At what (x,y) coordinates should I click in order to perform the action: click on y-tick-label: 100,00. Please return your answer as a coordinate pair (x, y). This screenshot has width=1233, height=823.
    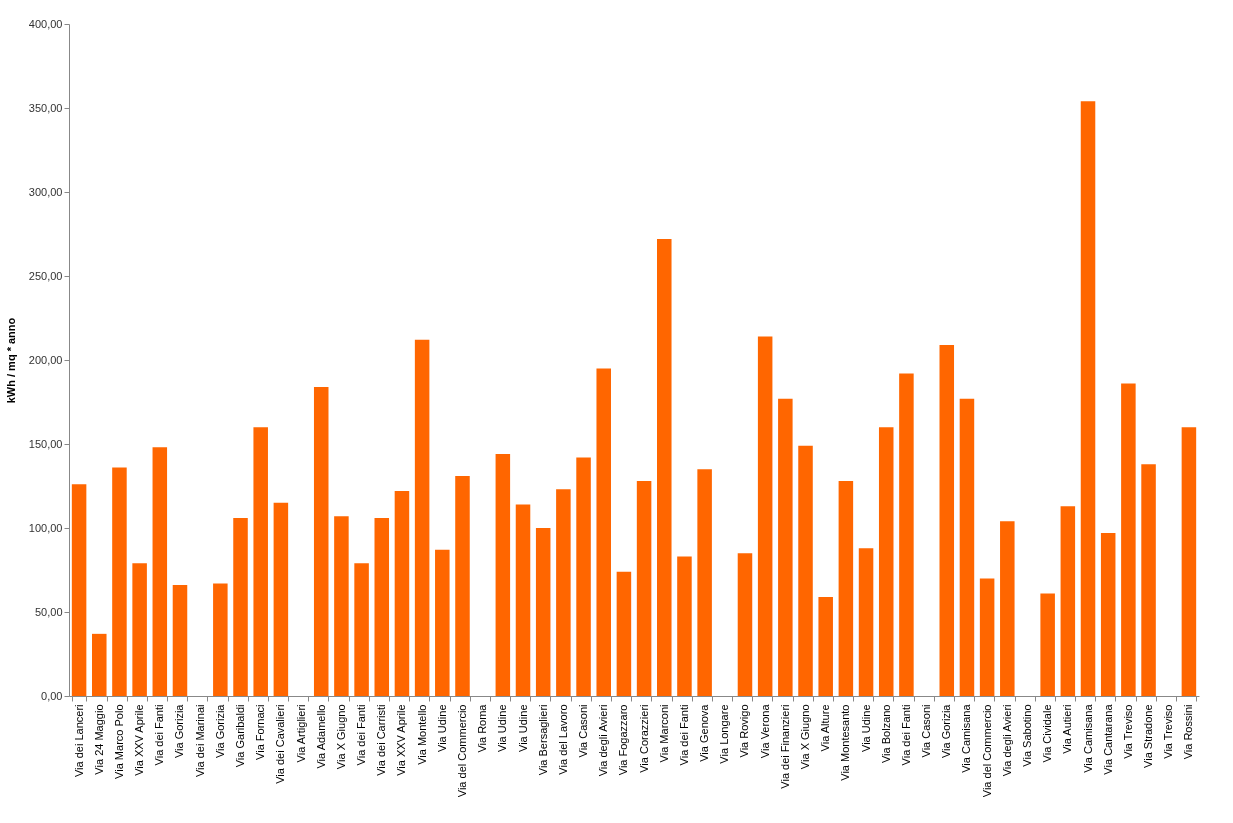
    Looking at the image, I should click on (45, 527).